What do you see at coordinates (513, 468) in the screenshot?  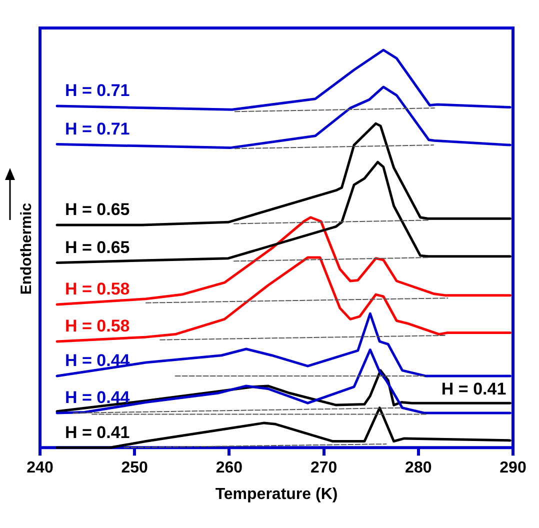 I see `x-tick-label: 290` at bounding box center [513, 468].